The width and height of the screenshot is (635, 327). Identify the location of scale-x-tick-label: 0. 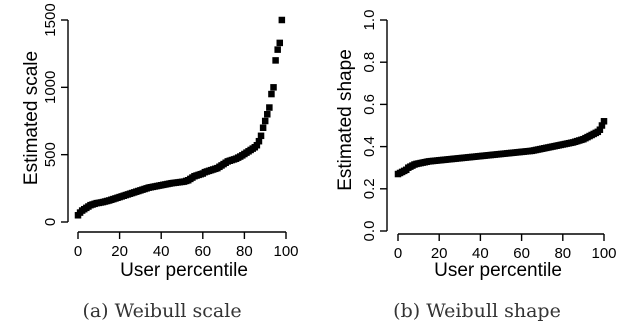
(78, 251).